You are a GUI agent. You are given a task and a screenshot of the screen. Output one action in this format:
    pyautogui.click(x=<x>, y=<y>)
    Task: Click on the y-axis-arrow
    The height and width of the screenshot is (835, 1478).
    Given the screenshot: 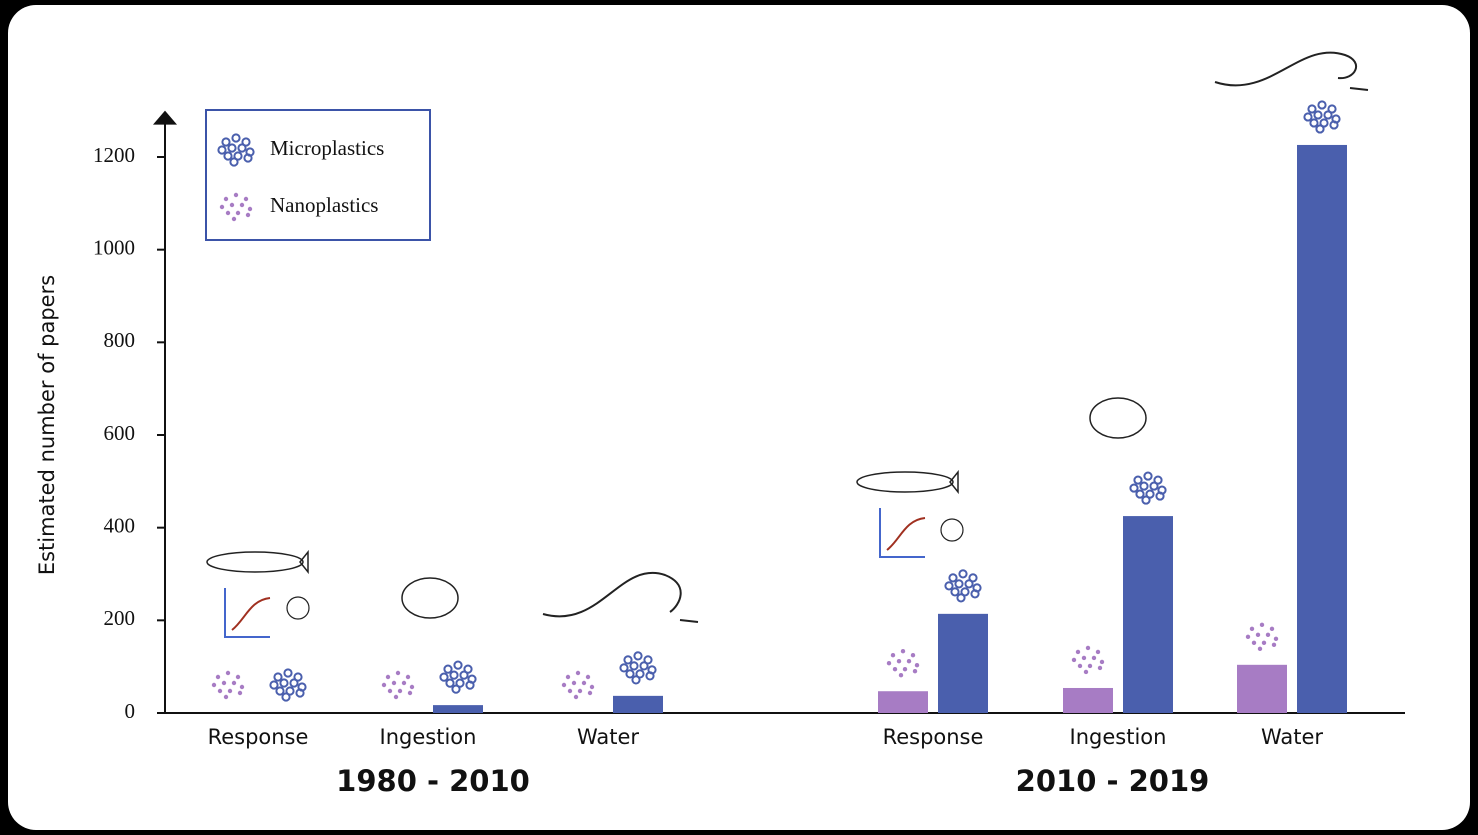 What is the action you would take?
    pyautogui.click(x=165, y=117)
    